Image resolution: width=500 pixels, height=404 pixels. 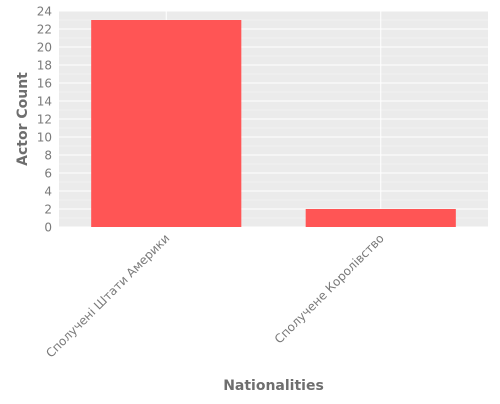 I want to click on y-tick-label: 4, so click(x=48, y=192).